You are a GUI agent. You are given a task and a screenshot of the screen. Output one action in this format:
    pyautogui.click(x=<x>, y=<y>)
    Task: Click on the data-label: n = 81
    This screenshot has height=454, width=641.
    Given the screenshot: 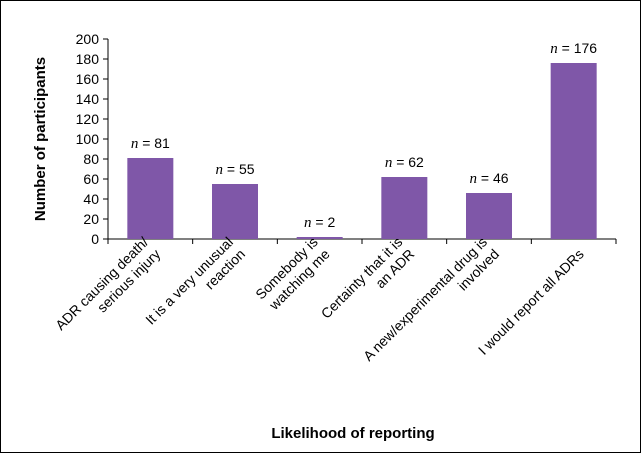 What is the action you would take?
    pyautogui.click(x=150, y=143)
    